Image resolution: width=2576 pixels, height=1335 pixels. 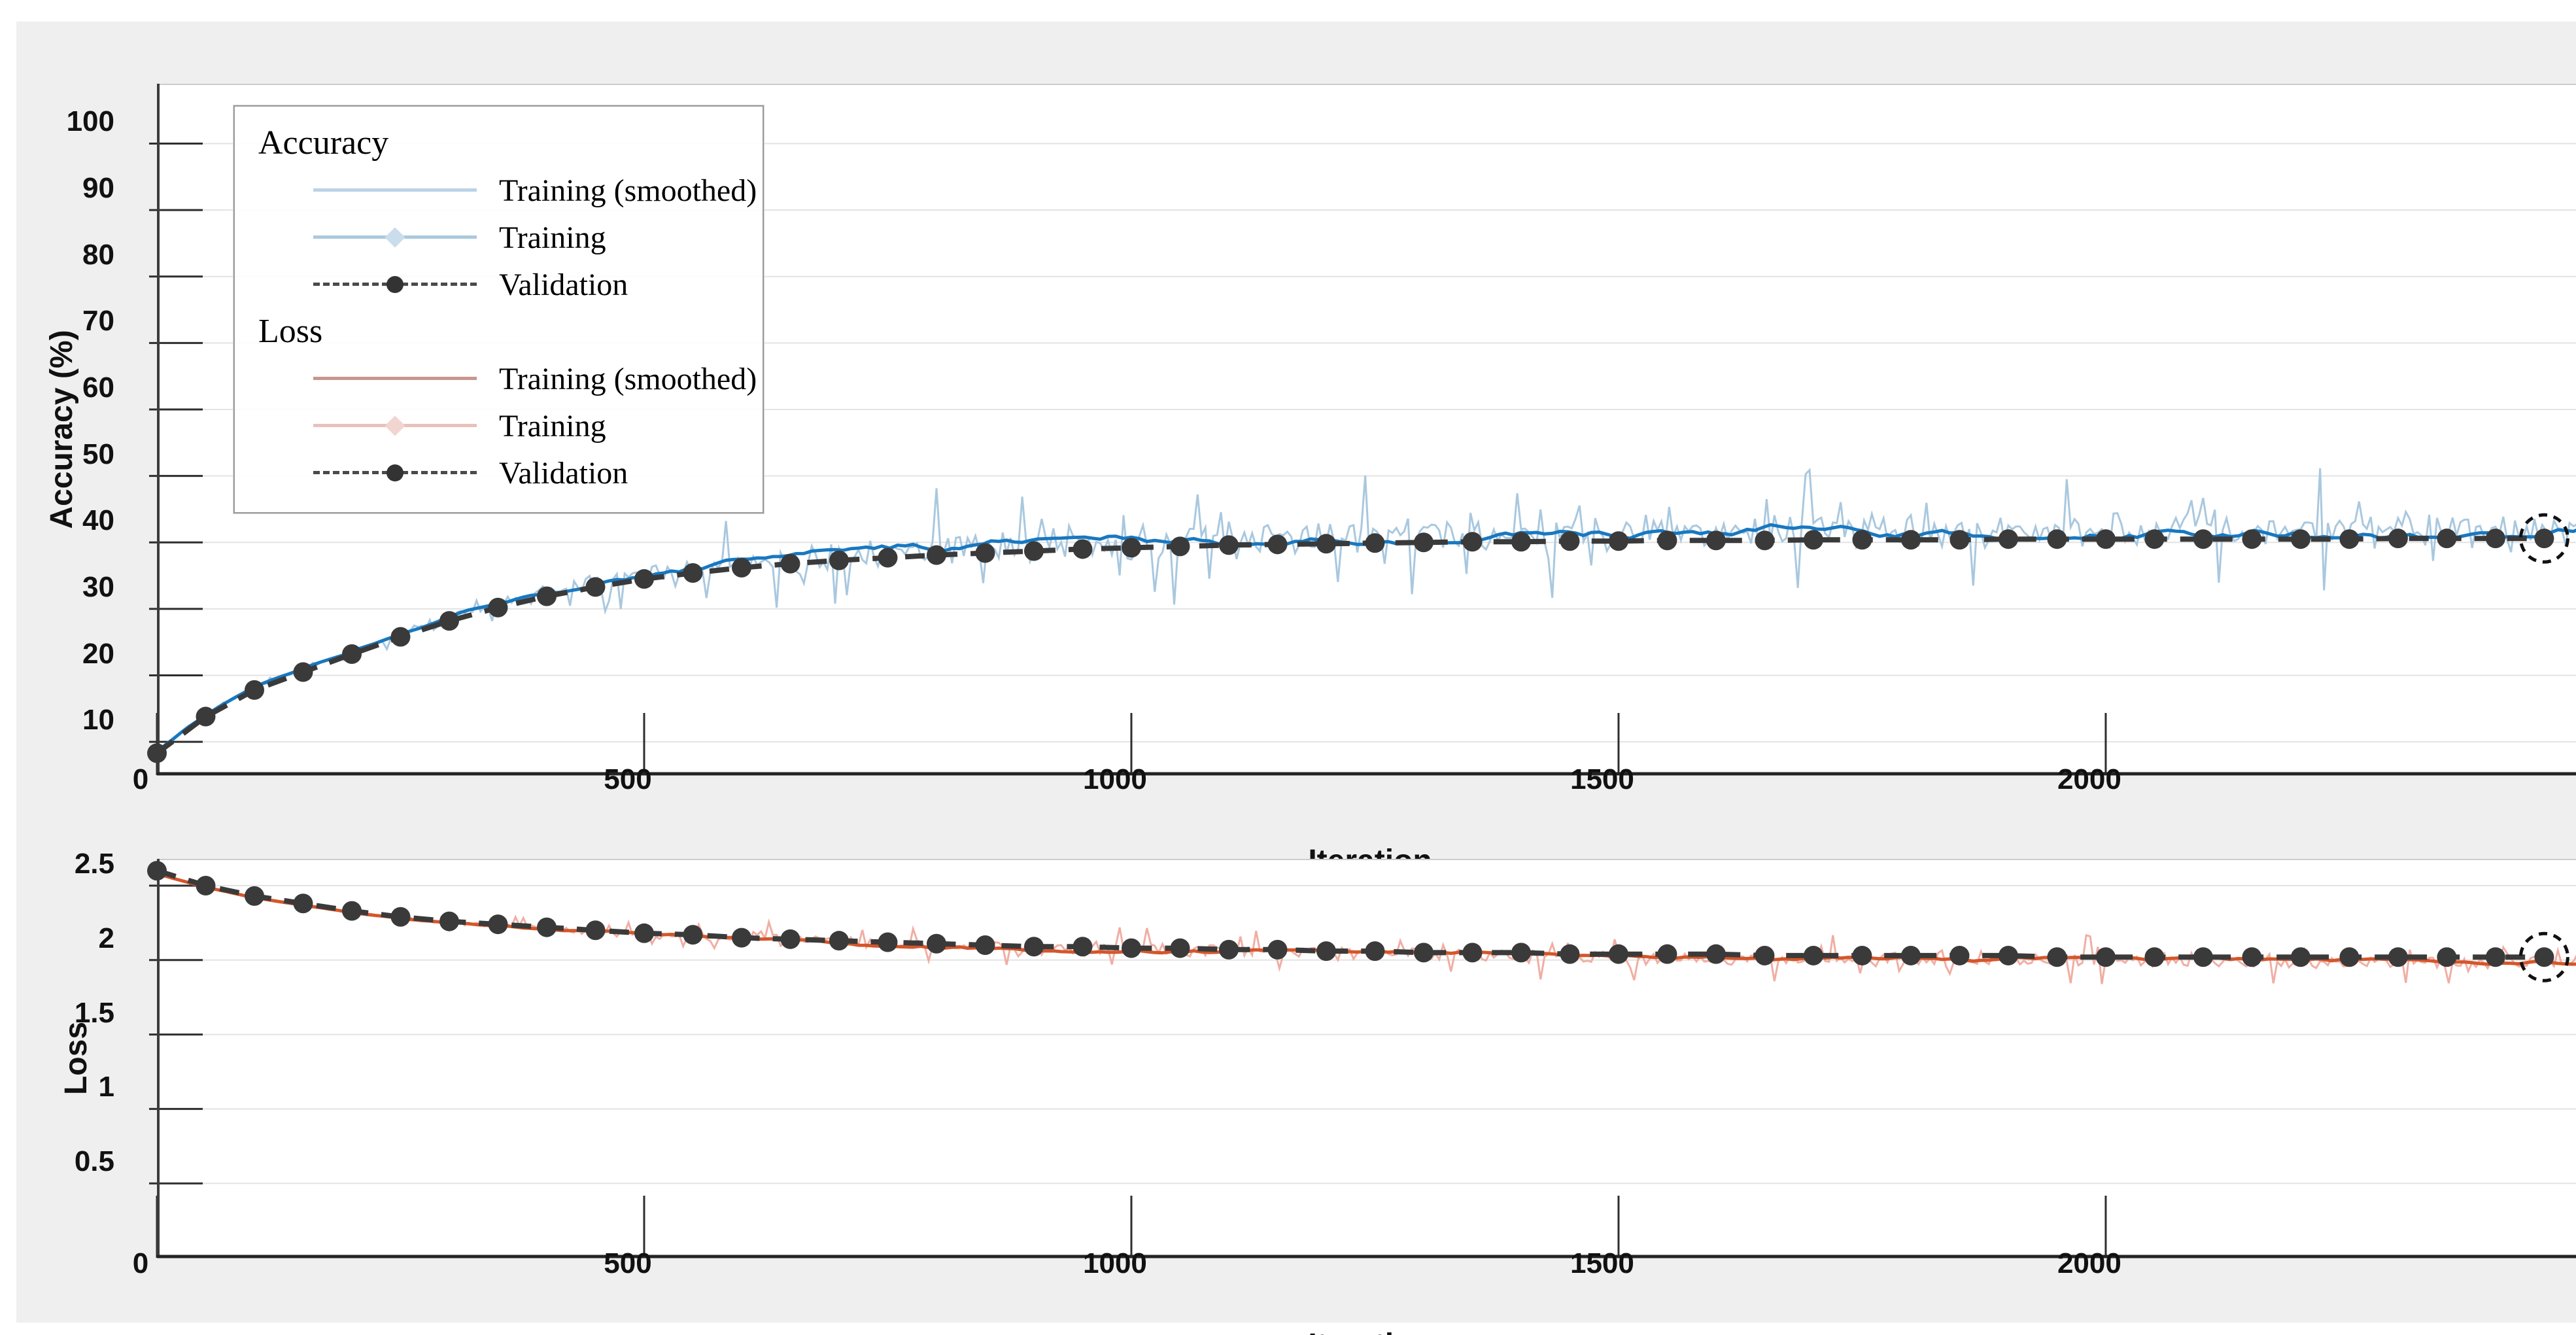 What do you see at coordinates (2543, 956) in the screenshot?
I see `final-marker-ring` at bounding box center [2543, 956].